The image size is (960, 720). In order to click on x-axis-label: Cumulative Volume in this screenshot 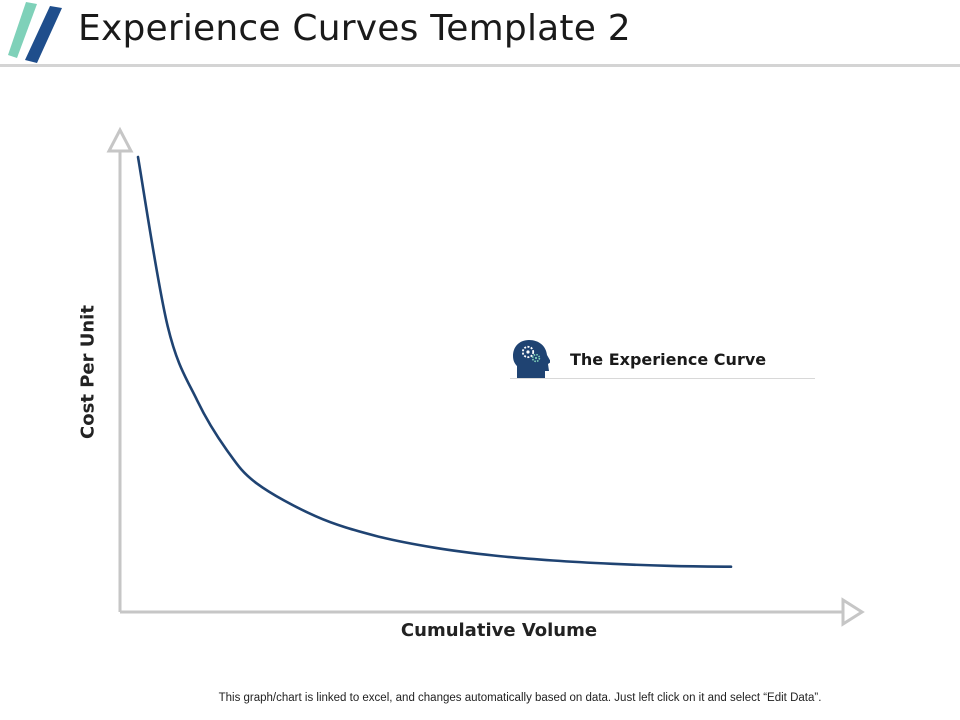, I will do `click(499, 630)`.